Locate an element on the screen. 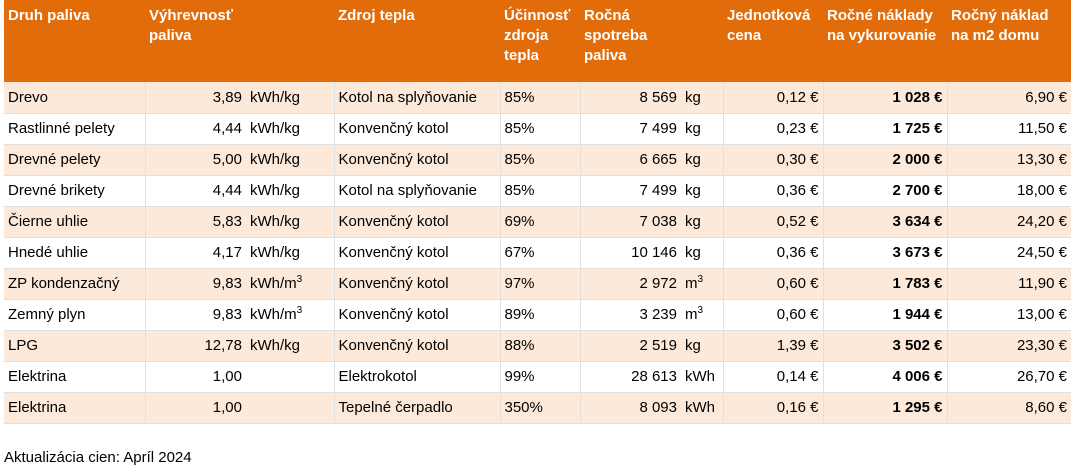  consumption-cell: 2 972 is located at coordinates (630, 284).